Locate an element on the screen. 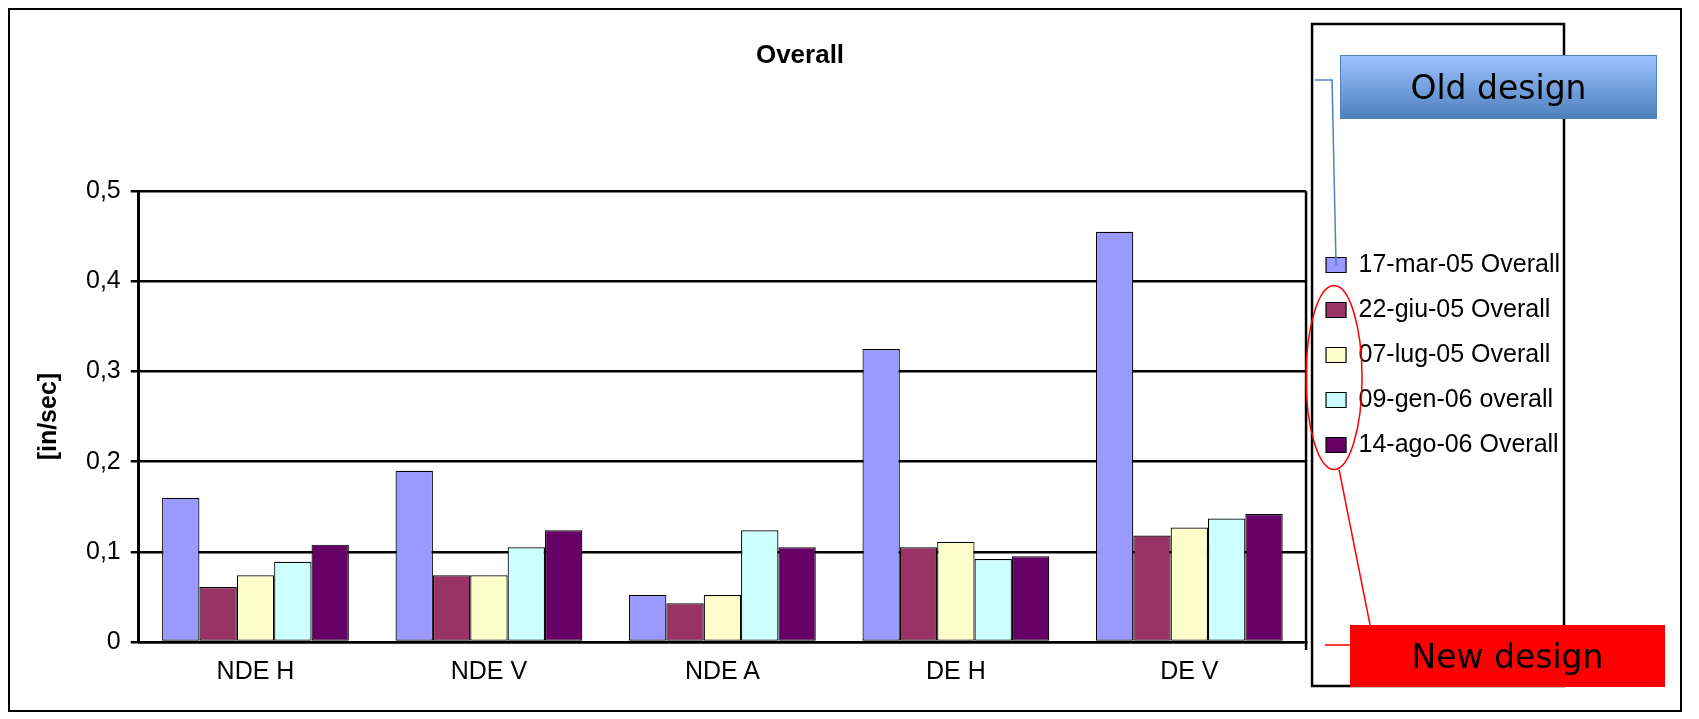 This screenshot has height=719, width=1699. legend-label: 17-mar-05 Overall is located at coordinates (1459, 262).